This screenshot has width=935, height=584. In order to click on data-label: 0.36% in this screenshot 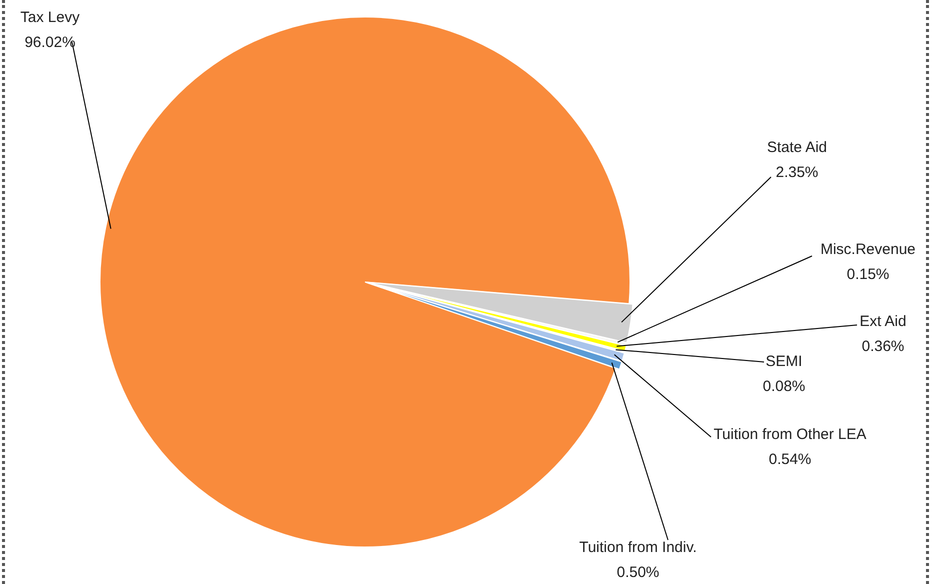, I will do `click(883, 347)`.